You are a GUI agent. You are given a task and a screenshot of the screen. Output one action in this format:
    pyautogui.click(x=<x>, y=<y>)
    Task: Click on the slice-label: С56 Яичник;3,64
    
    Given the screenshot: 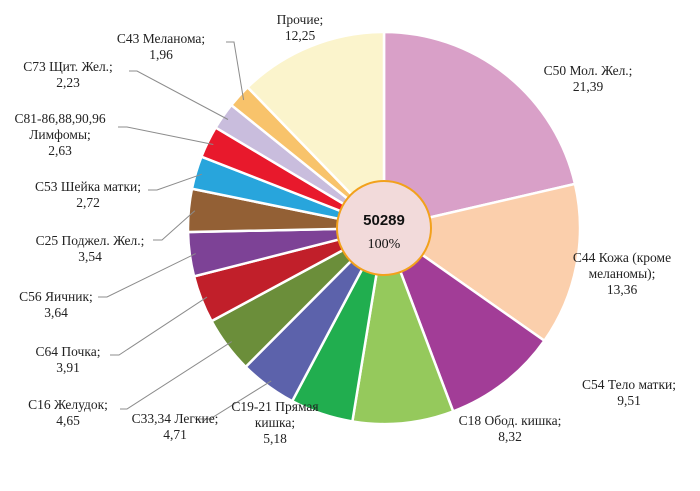 What is the action you would take?
    pyautogui.click(x=56, y=304)
    